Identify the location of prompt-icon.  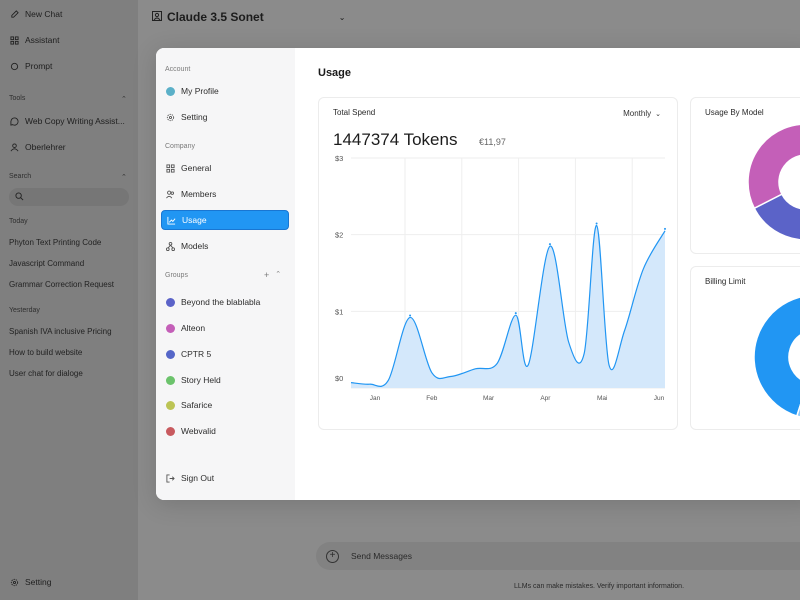
(14, 66).